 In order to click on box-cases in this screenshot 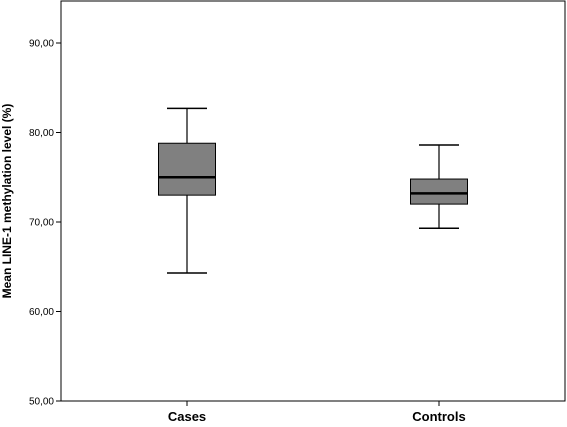, I will do `click(187, 190)`.